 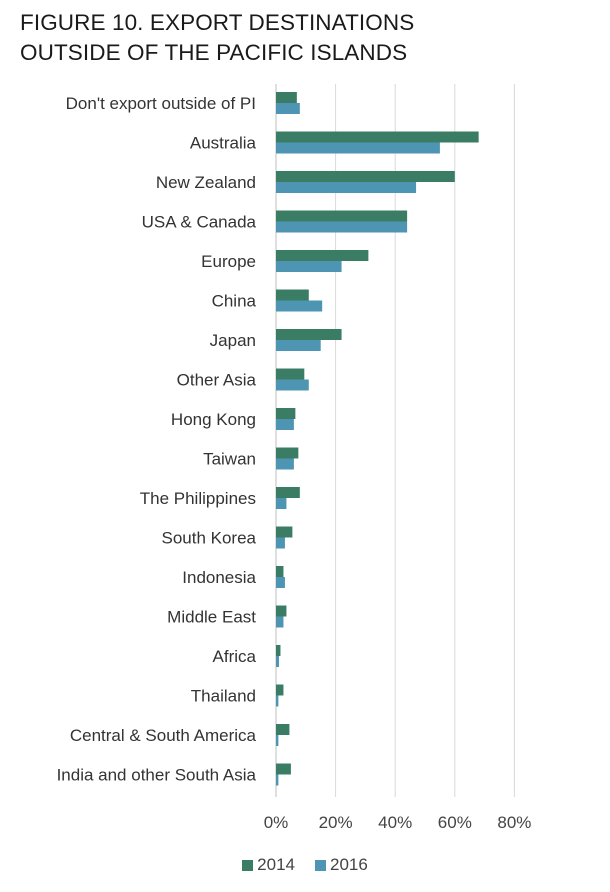 What do you see at coordinates (455, 822) in the screenshot?
I see `x-tick-label: 60%` at bounding box center [455, 822].